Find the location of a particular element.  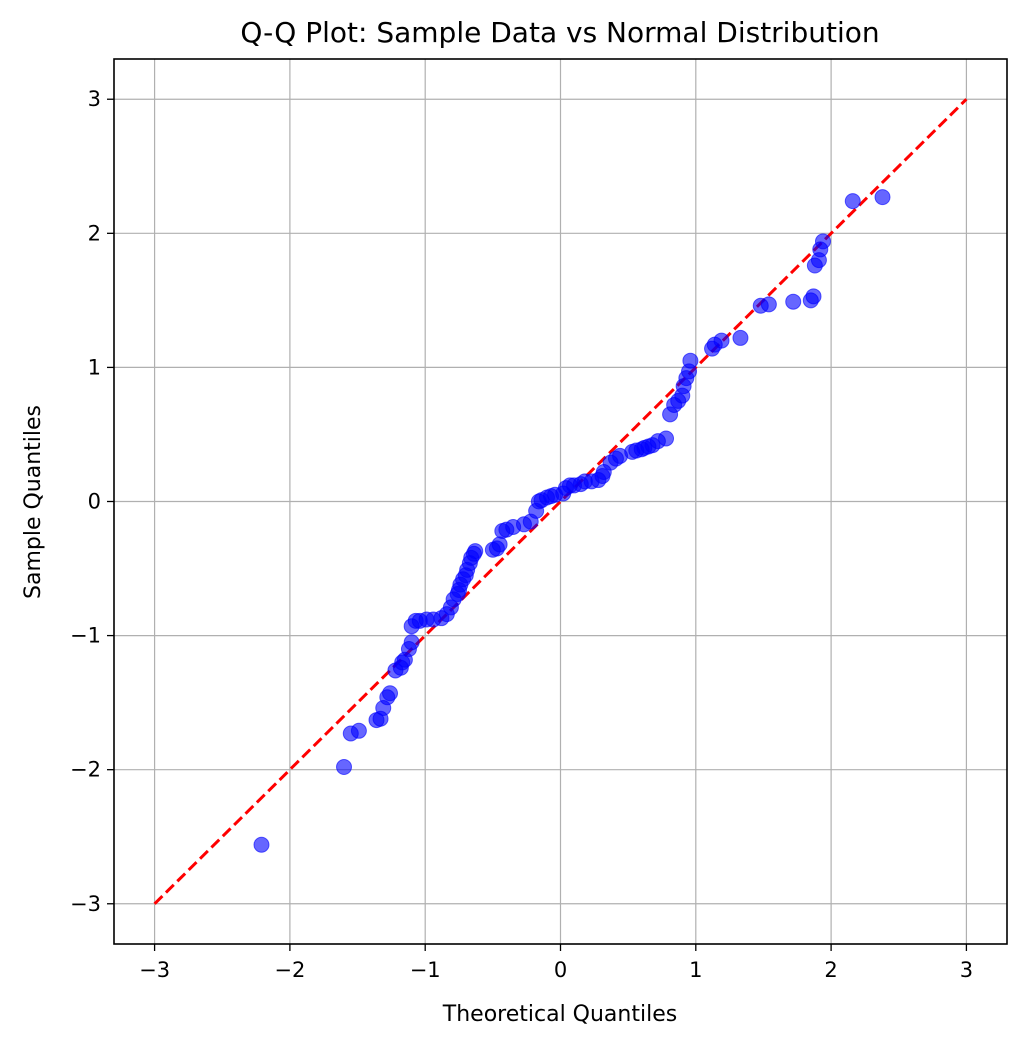

x-axis-ticks: −3 −2 −1 0 1 2 3 is located at coordinates (556, 963).